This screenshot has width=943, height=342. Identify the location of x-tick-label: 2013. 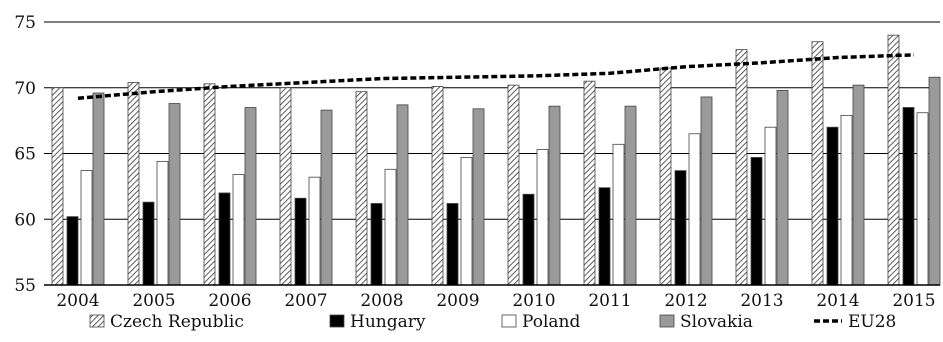
(761, 301).